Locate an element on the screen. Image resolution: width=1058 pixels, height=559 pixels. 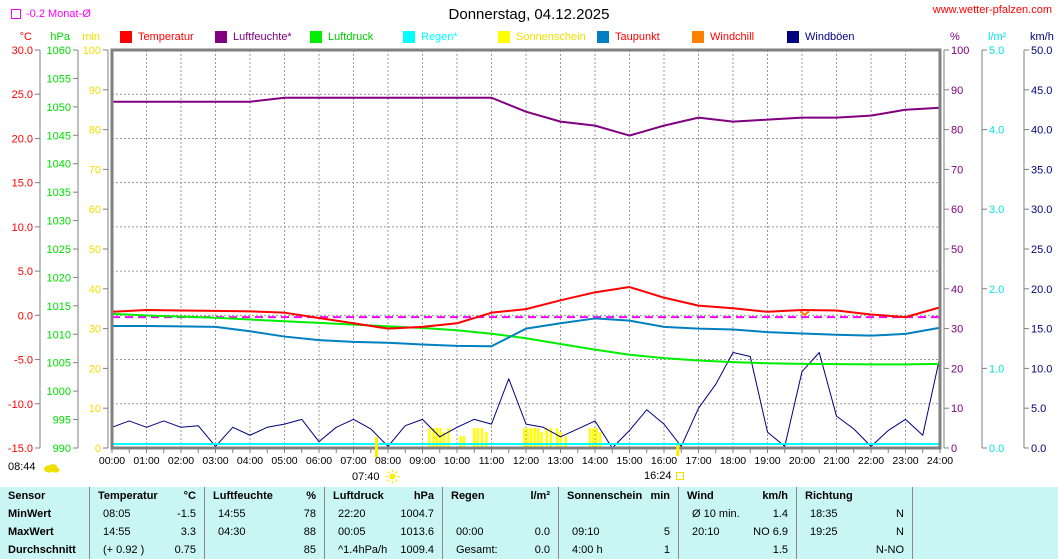
sunset-square-icon is located at coordinates (679, 476).